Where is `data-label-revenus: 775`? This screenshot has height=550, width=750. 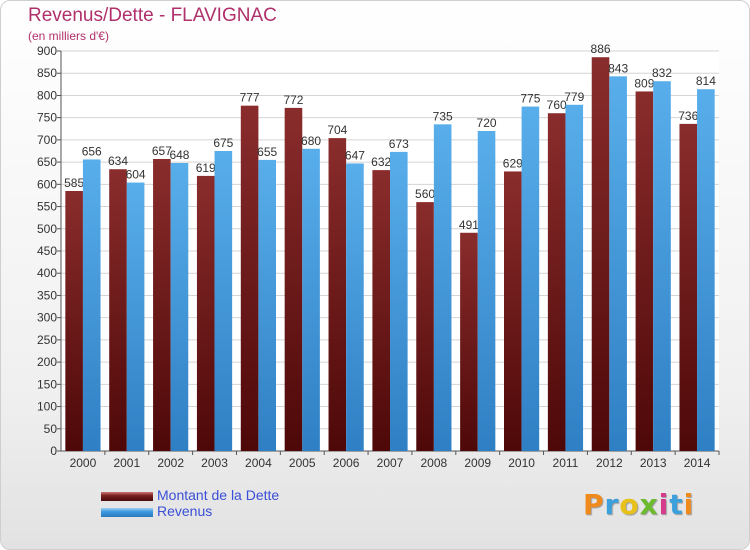
data-label-revenus: 775 is located at coordinates (530, 99).